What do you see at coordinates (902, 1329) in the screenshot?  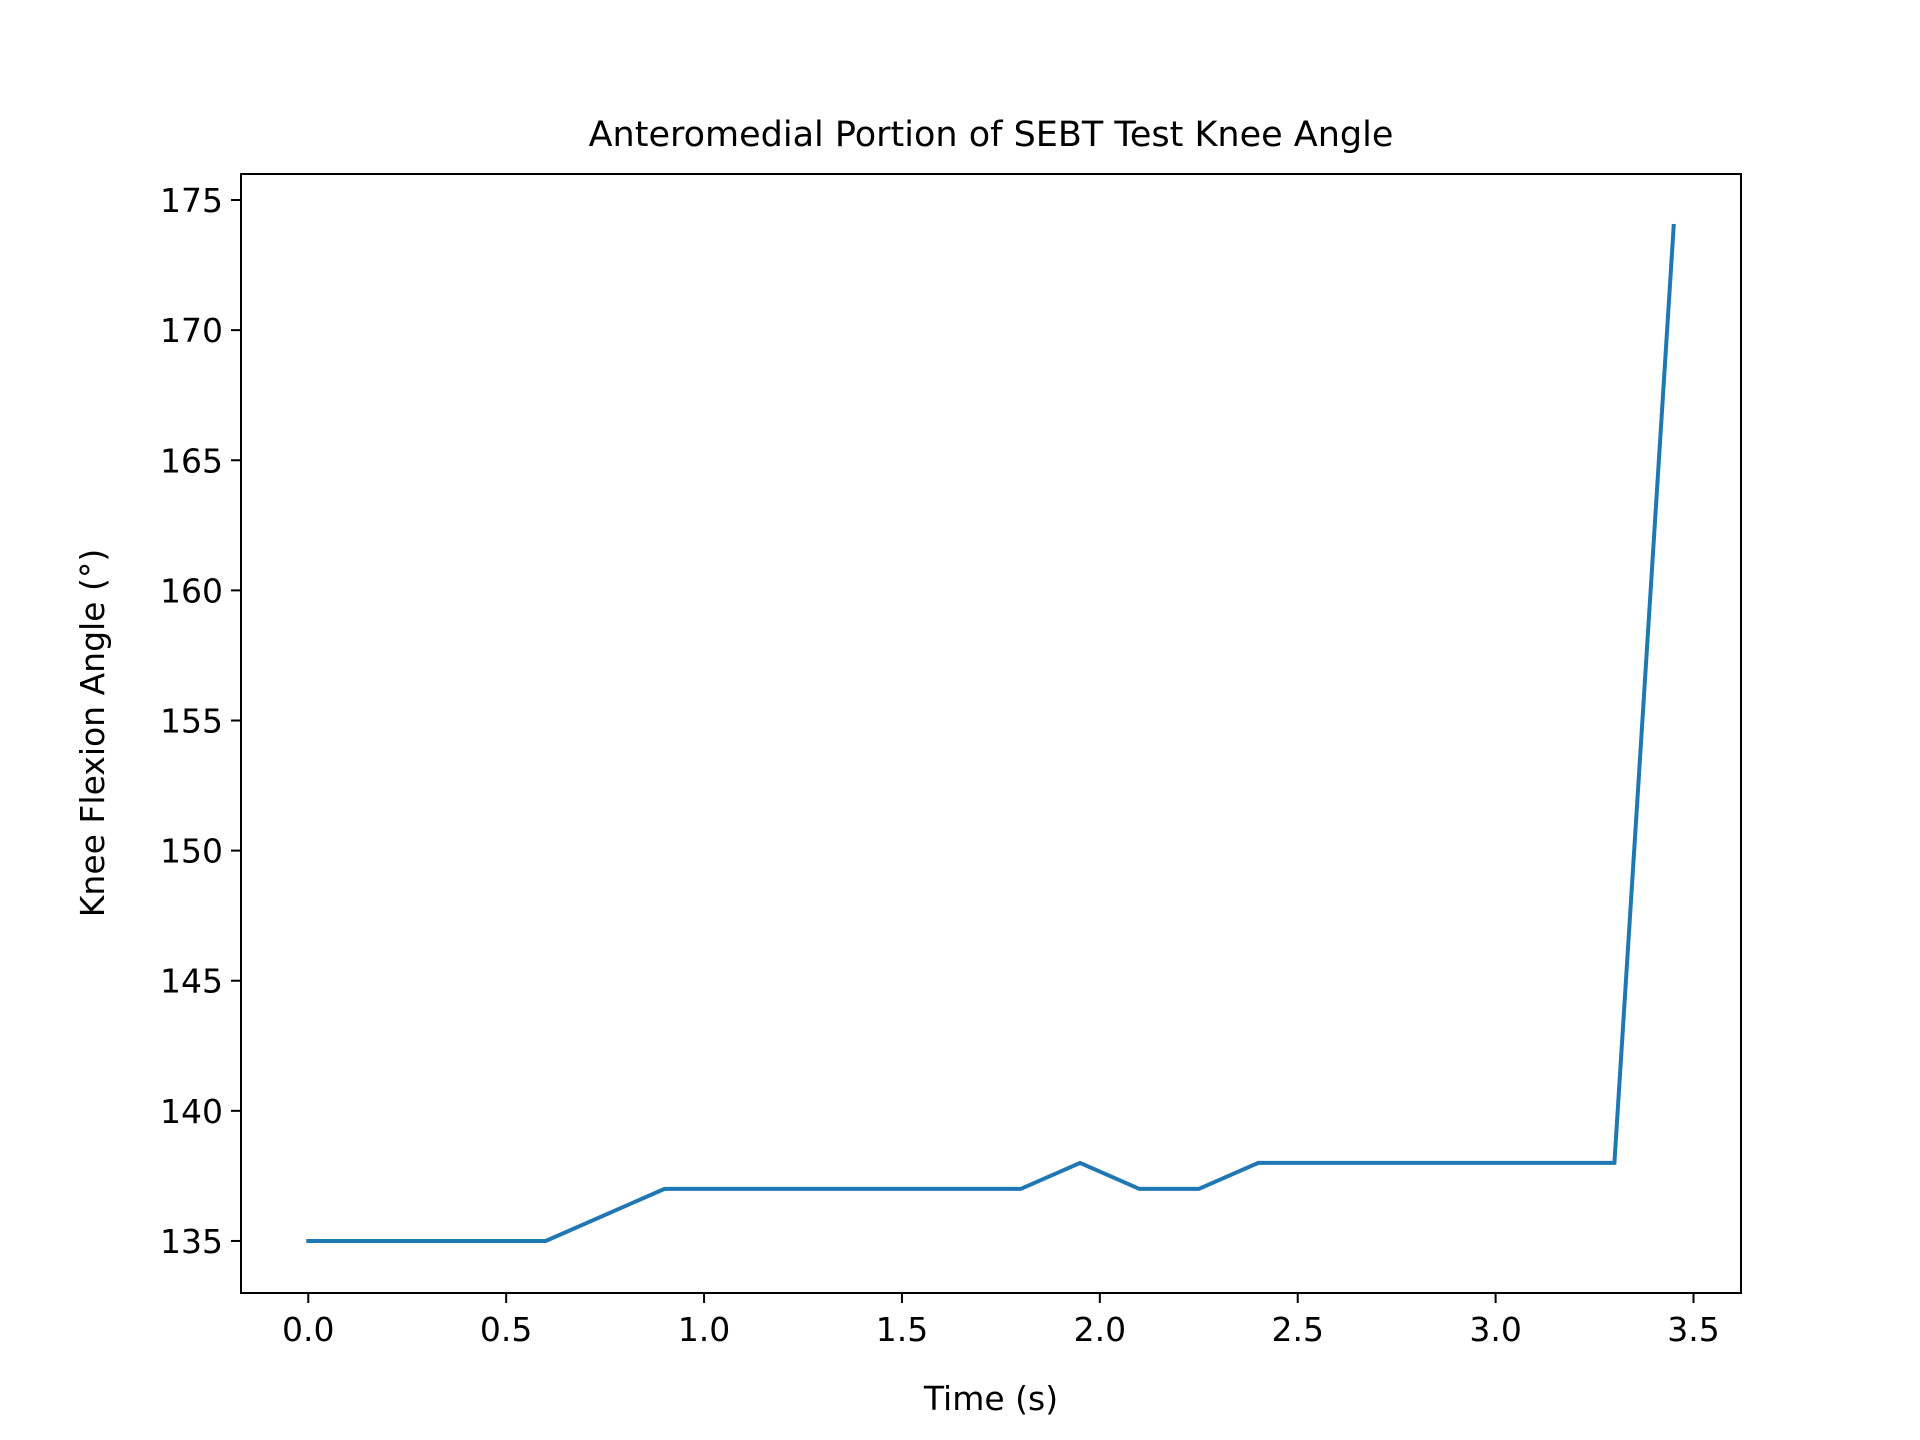 I see `x-tick-label: 1.5` at bounding box center [902, 1329].